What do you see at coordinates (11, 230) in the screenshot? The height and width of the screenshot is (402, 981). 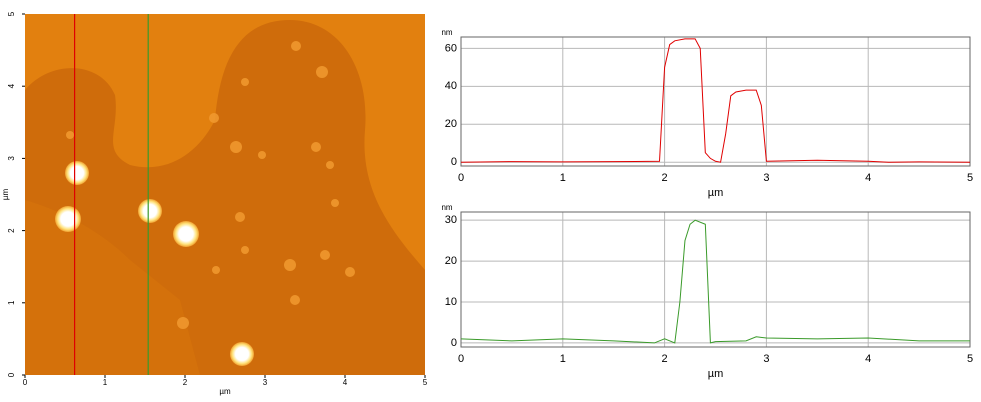 I see `y-tick-label: 2` at bounding box center [11, 230].